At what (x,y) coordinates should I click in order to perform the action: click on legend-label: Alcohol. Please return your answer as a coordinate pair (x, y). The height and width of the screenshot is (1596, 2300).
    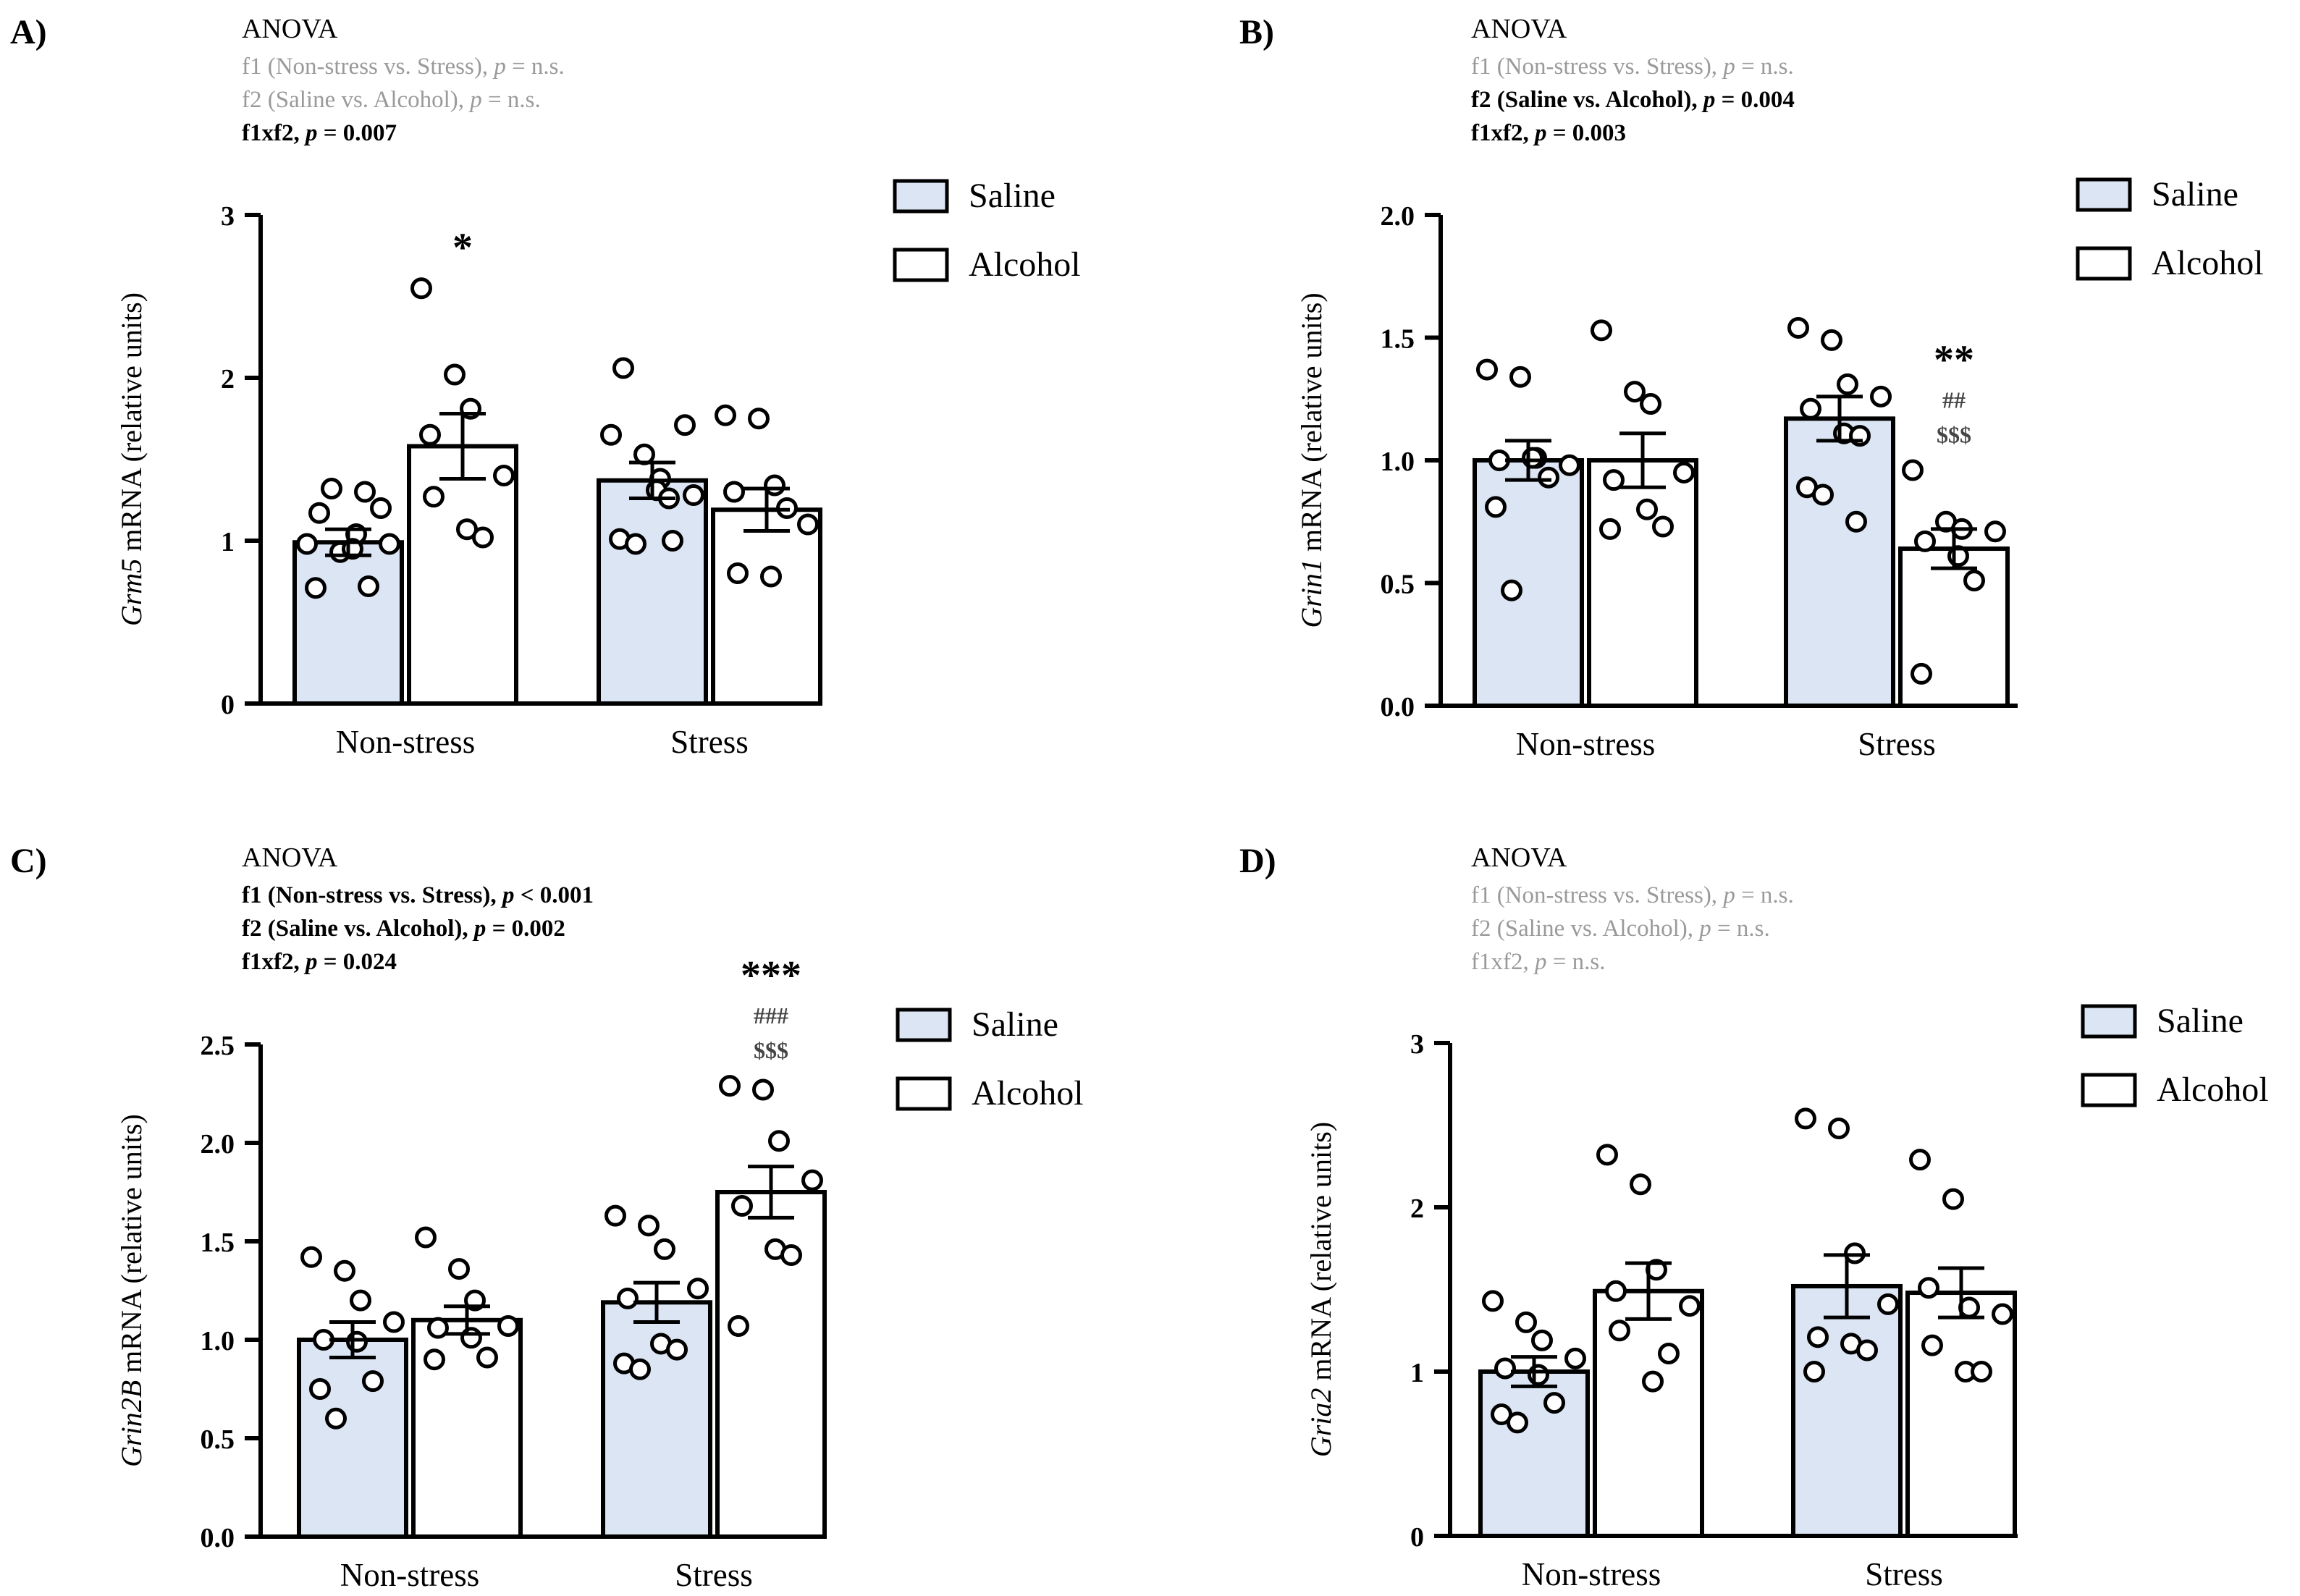
    Looking at the image, I should click on (1025, 264).